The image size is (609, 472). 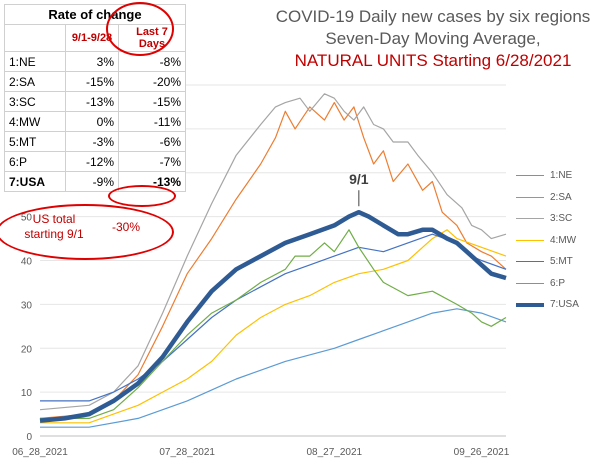 What do you see at coordinates (35, 181) in the screenshot?
I see `rate-row-label: 7:USA` at bounding box center [35, 181].